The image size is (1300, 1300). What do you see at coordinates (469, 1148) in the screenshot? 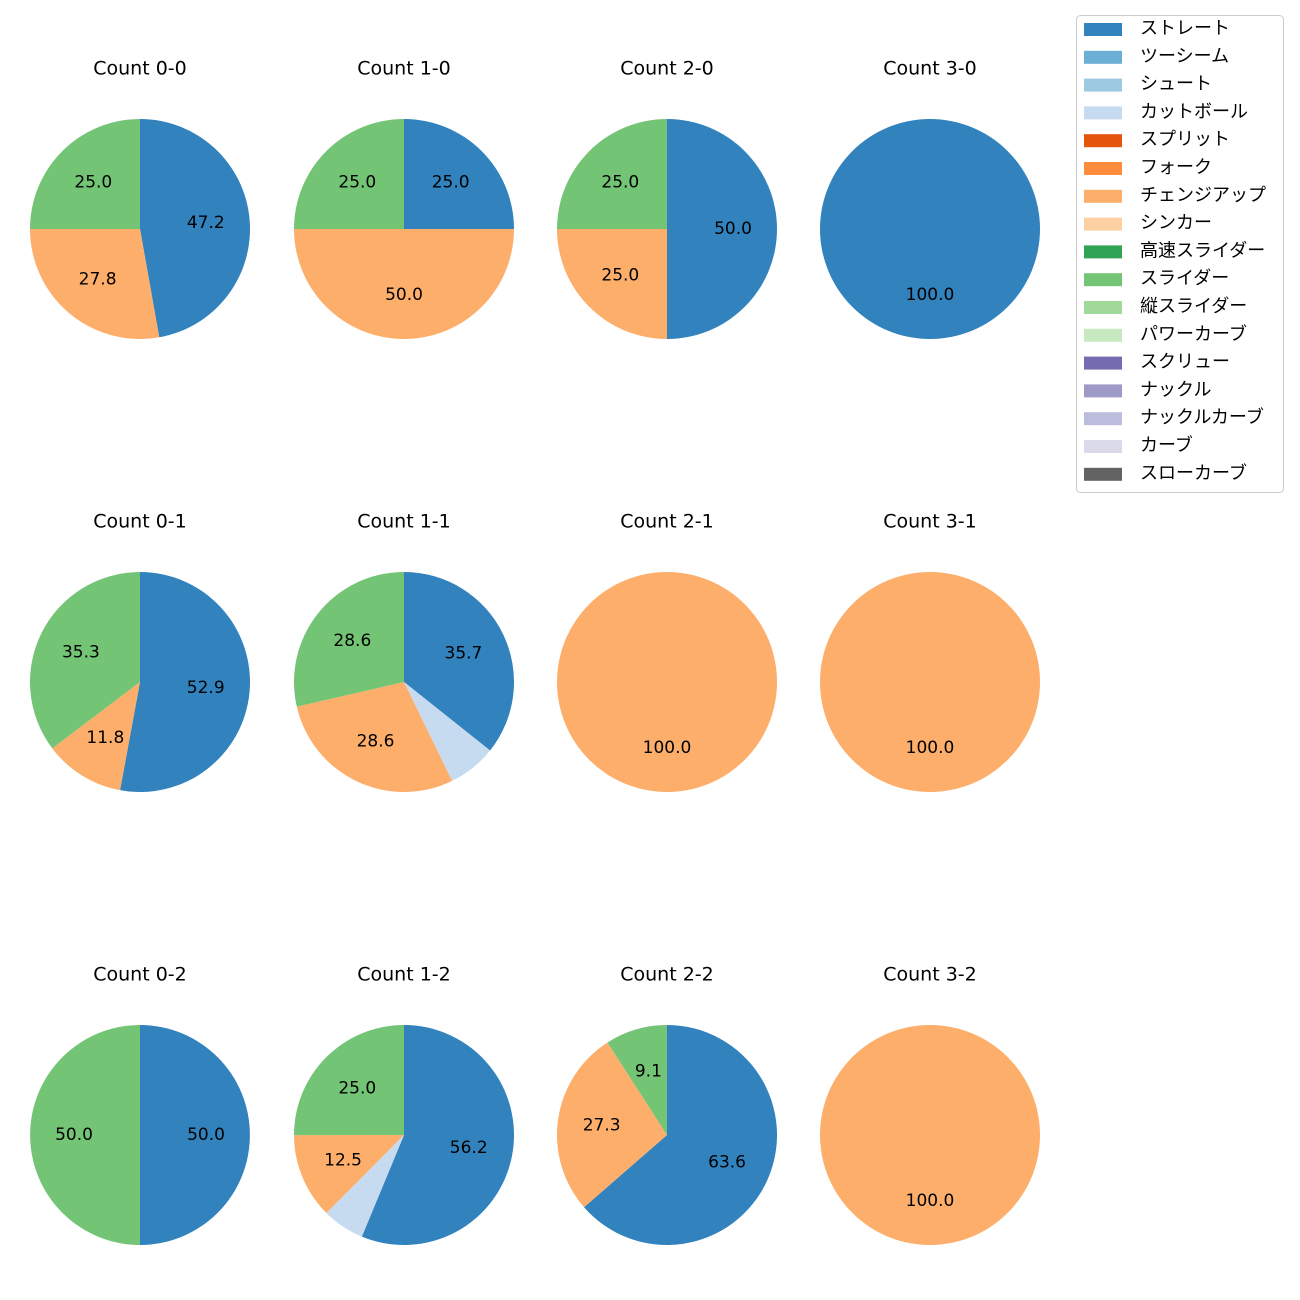
I see `slice-label: 56.2` at bounding box center [469, 1148].